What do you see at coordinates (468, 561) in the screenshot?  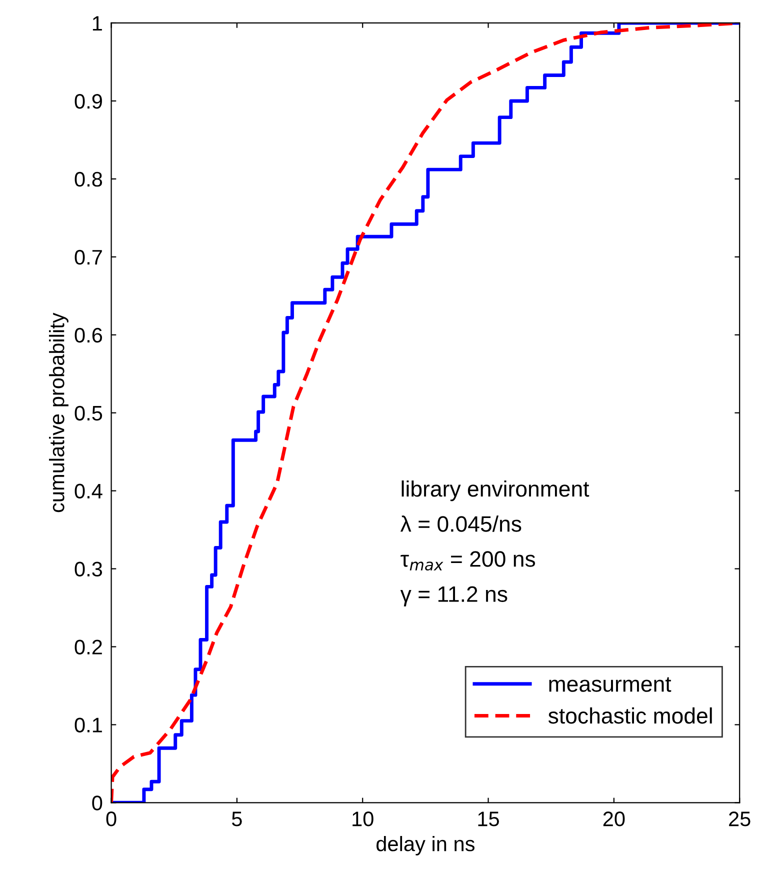 I see `annotation: τ$_{max}$ = 200 ns` at bounding box center [468, 561].